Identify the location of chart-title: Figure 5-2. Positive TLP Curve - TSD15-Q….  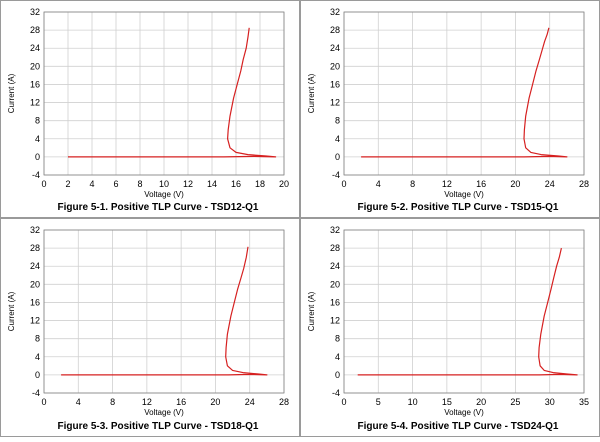
(458, 207).